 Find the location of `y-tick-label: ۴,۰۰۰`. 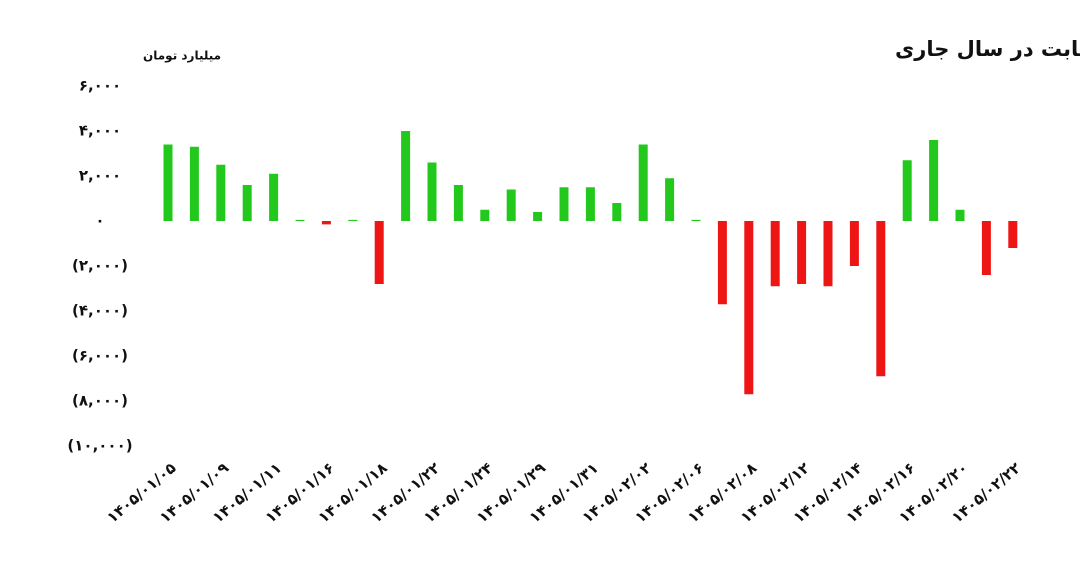

y-tick-label: ۴,۰۰۰ is located at coordinates (100, 131).